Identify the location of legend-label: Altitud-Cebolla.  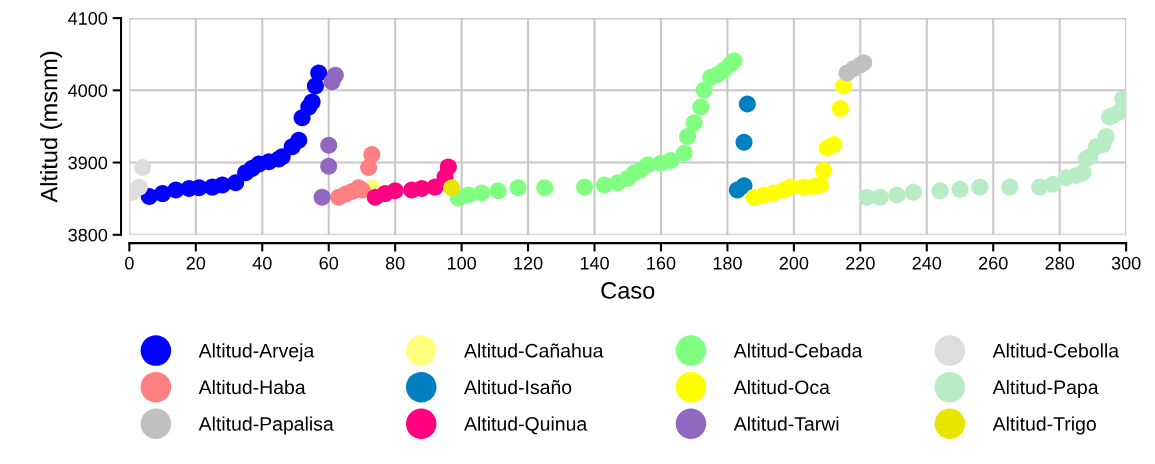
(1056, 350).